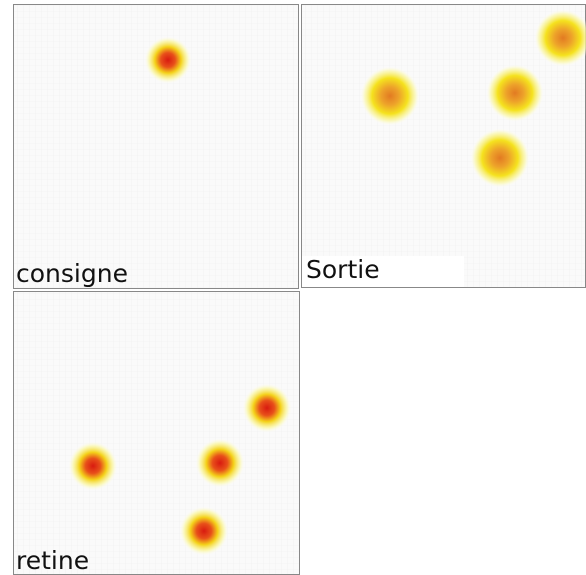 The height and width of the screenshot is (575, 586). Describe the element at coordinates (383, 271) in the screenshot. I see `label-background` at that location.